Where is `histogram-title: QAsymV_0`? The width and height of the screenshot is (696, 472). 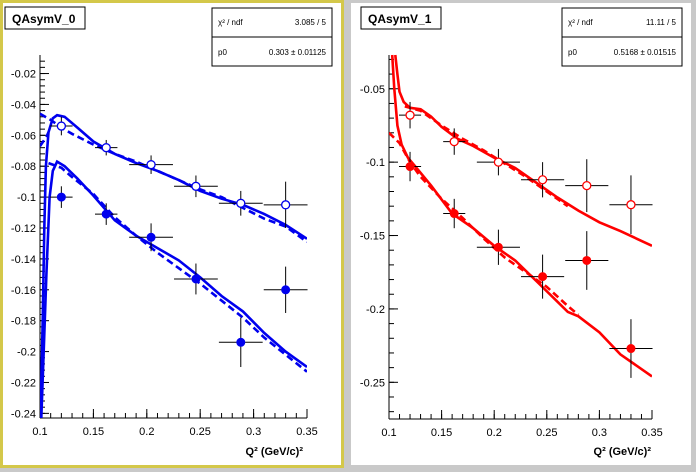 histogram-title: QAsymV_0 is located at coordinates (44, 19).